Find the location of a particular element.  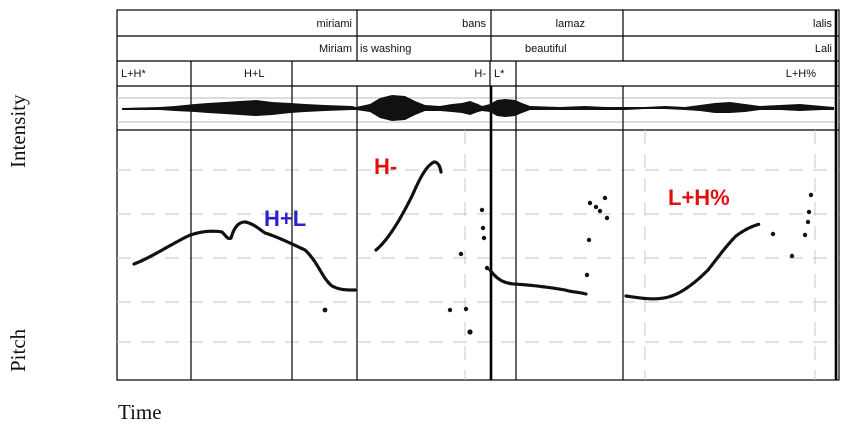

gloss-label: is washing is located at coordinates (385, 49).